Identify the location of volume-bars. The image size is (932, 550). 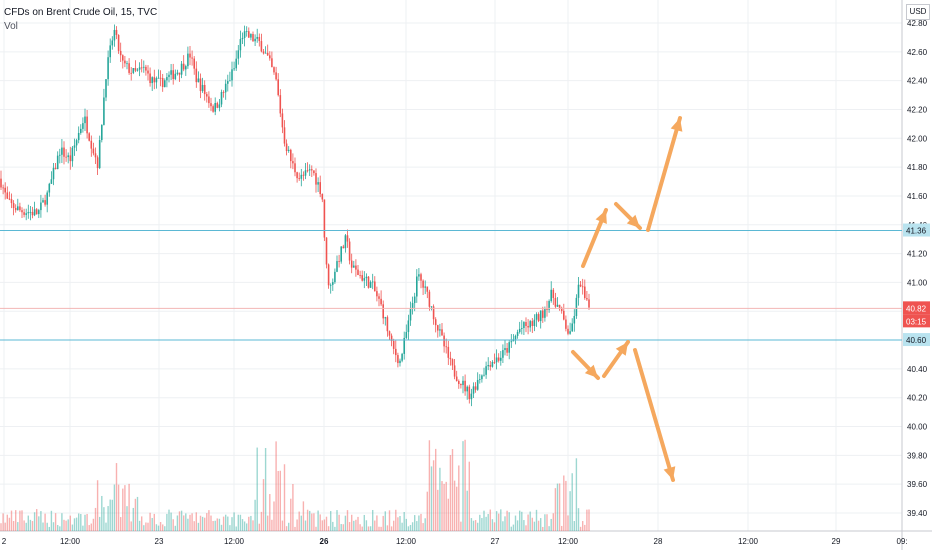
(295, 485).